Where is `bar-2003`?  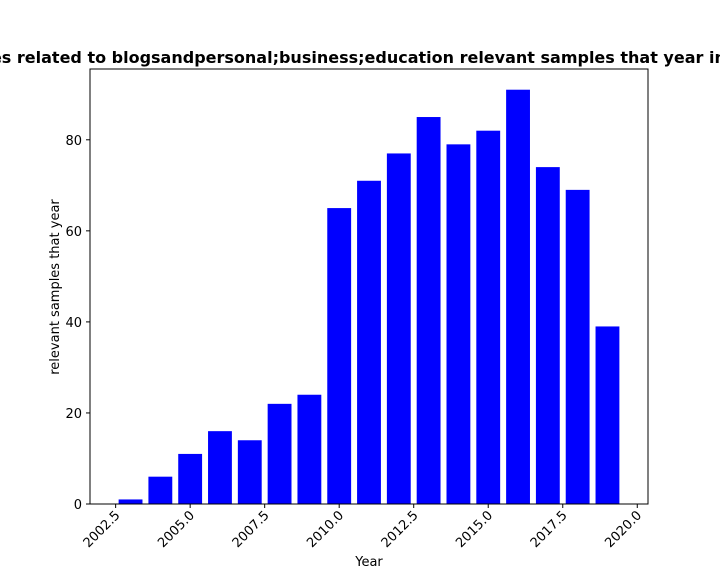
bar-2003 is located at coordinates (130, 501).